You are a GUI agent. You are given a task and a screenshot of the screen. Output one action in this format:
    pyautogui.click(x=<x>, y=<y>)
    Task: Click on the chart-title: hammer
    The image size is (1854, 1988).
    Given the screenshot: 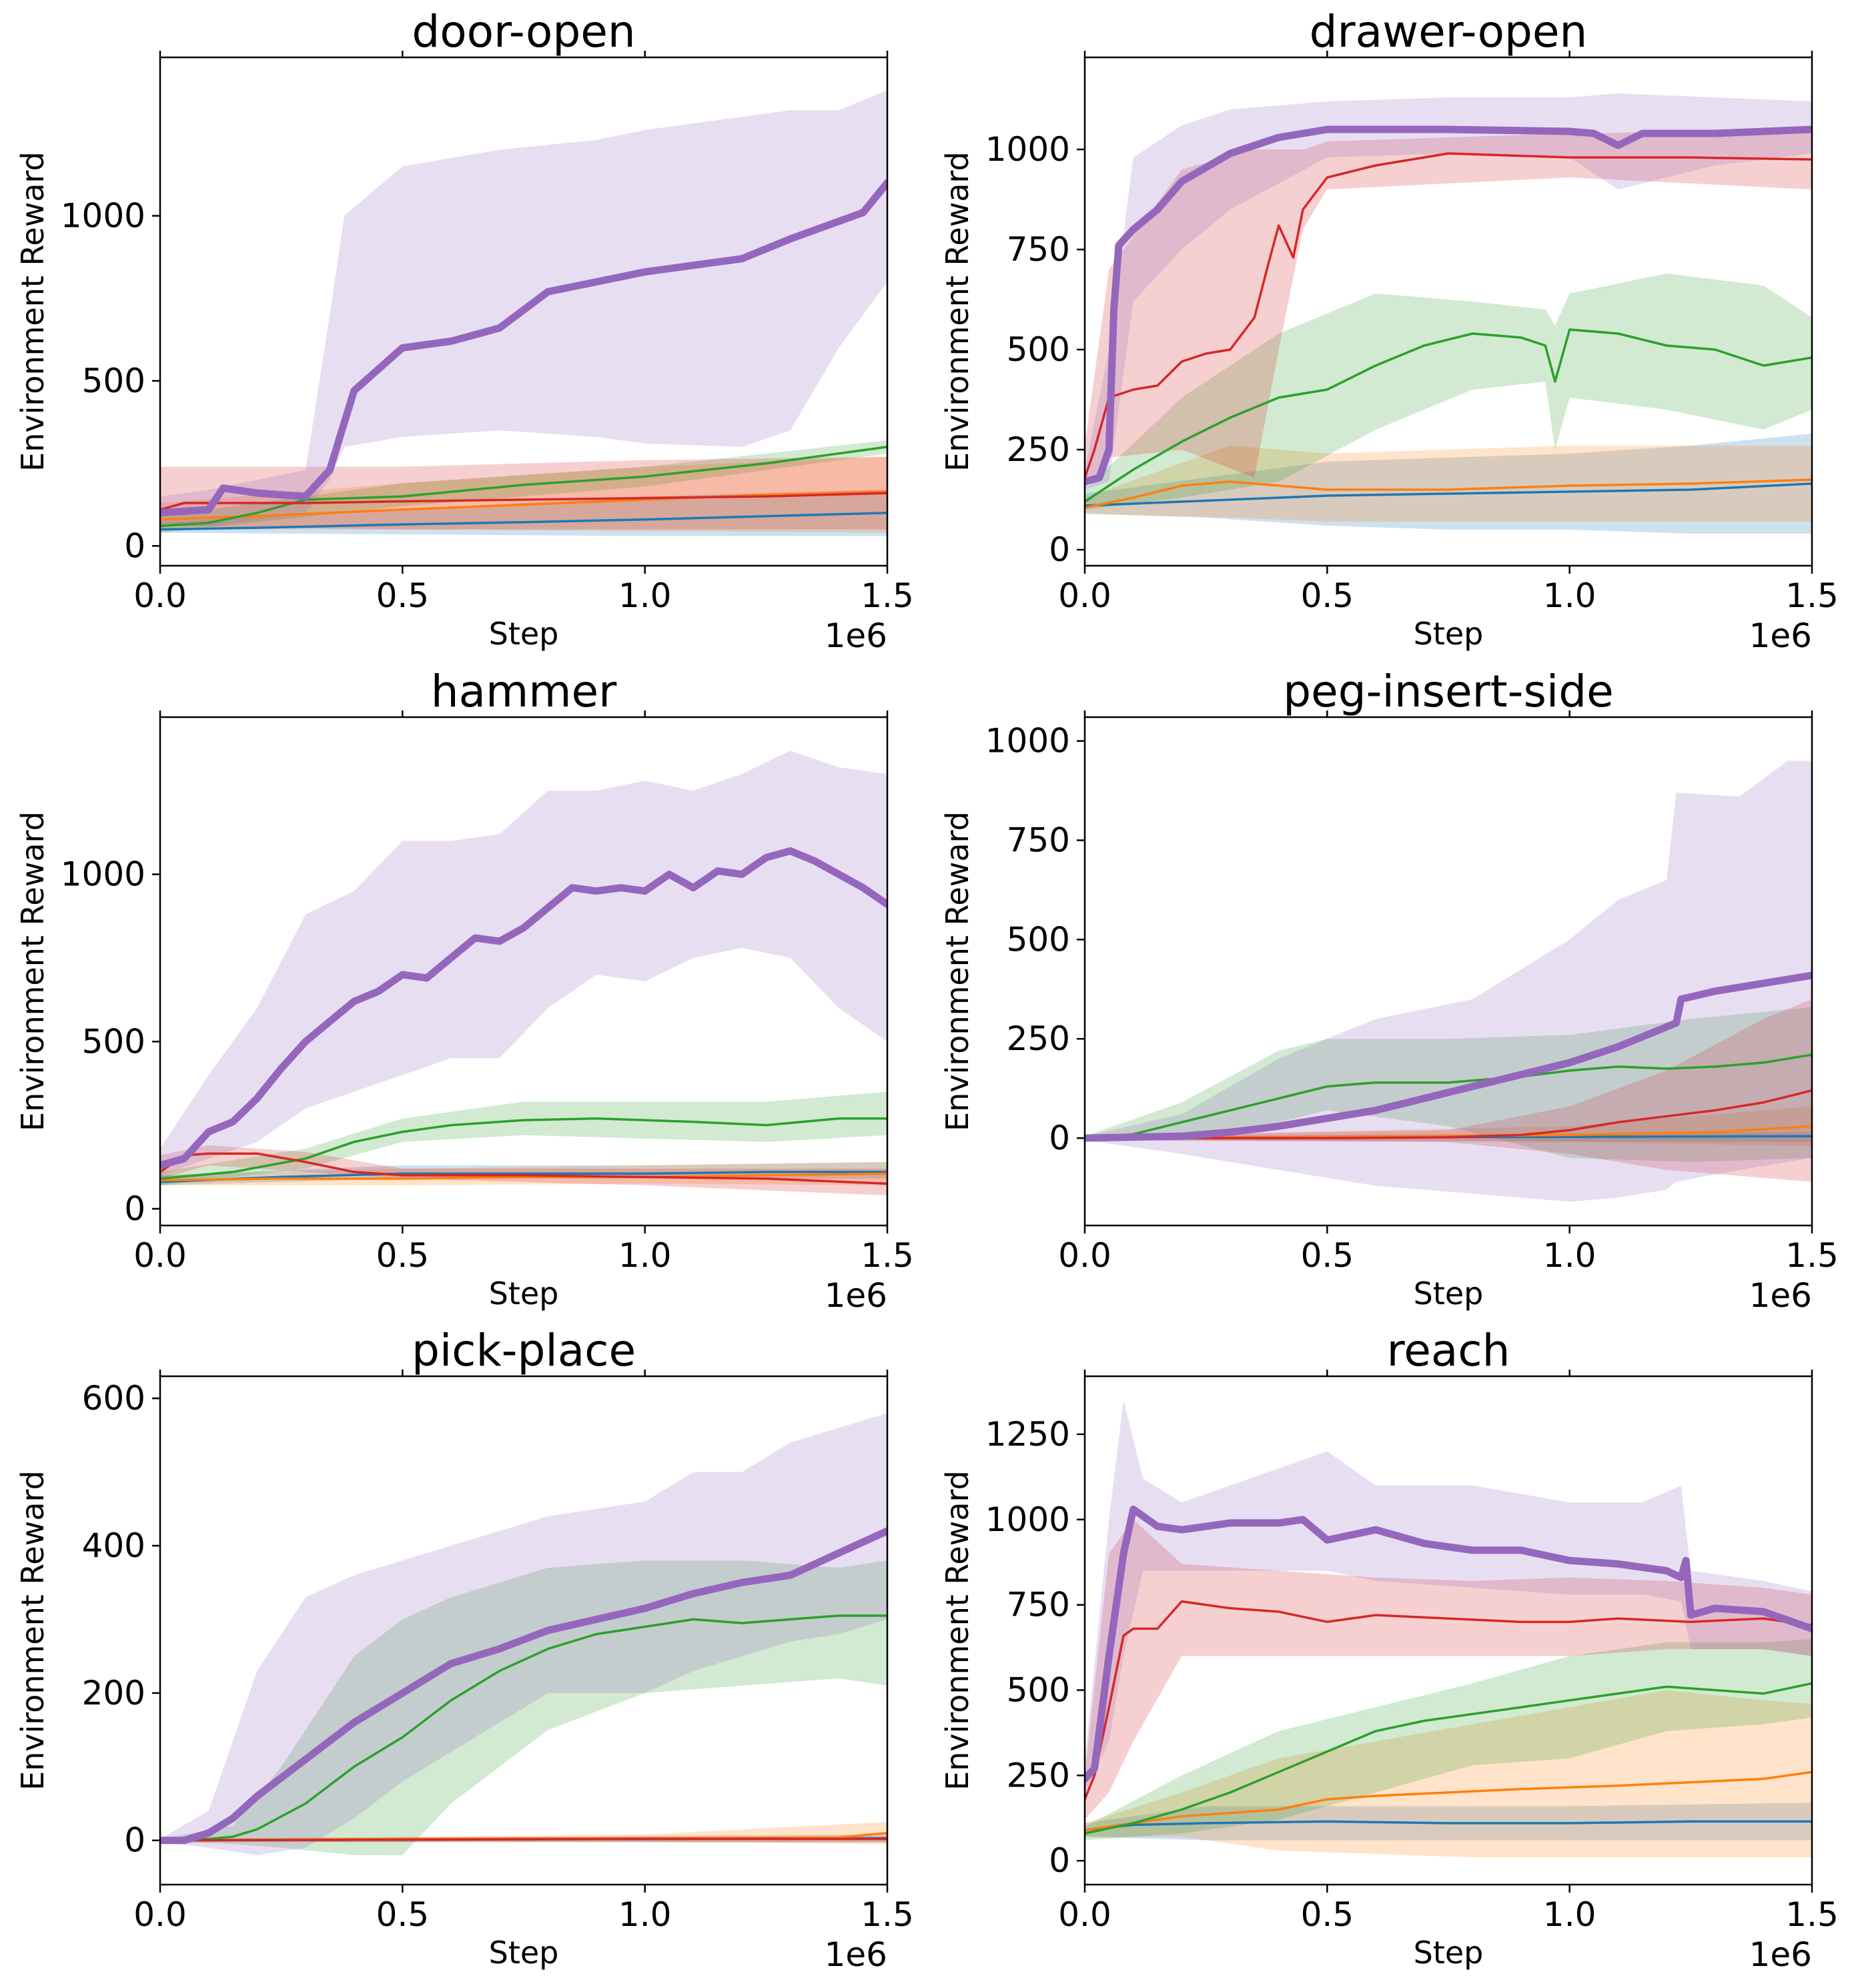 What is the action you would take?
    pyautogui.click(x=524, y=691)
    